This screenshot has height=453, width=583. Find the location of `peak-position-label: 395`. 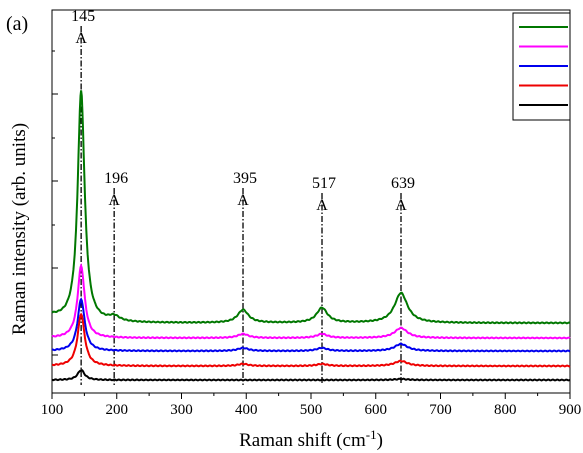

peak-position-label: 395 is located at coordinates (245, 178).